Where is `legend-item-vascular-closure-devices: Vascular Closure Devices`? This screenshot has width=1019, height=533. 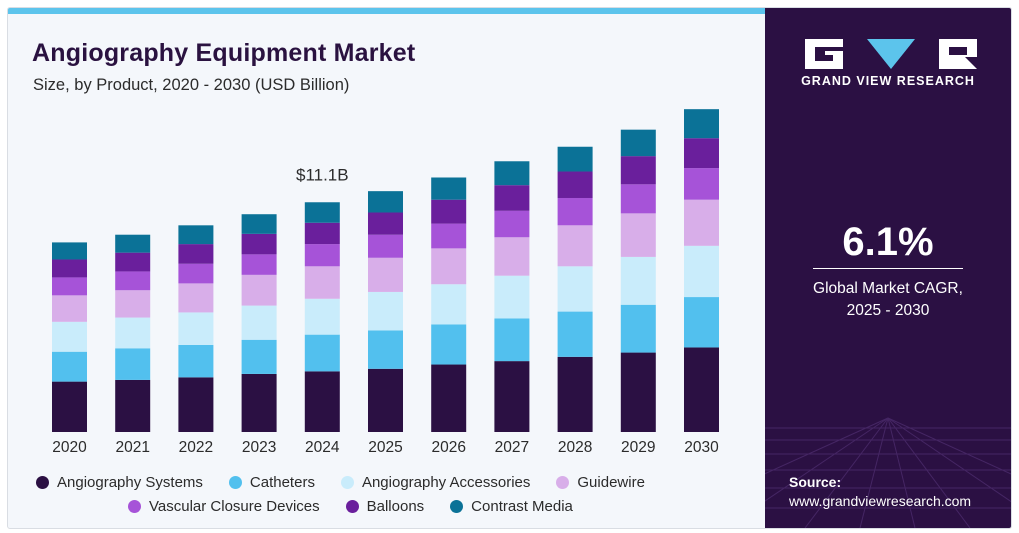 legend-item-vascular-closure-devices: Vascular Closure Devices is located at coordinates (224, 506).